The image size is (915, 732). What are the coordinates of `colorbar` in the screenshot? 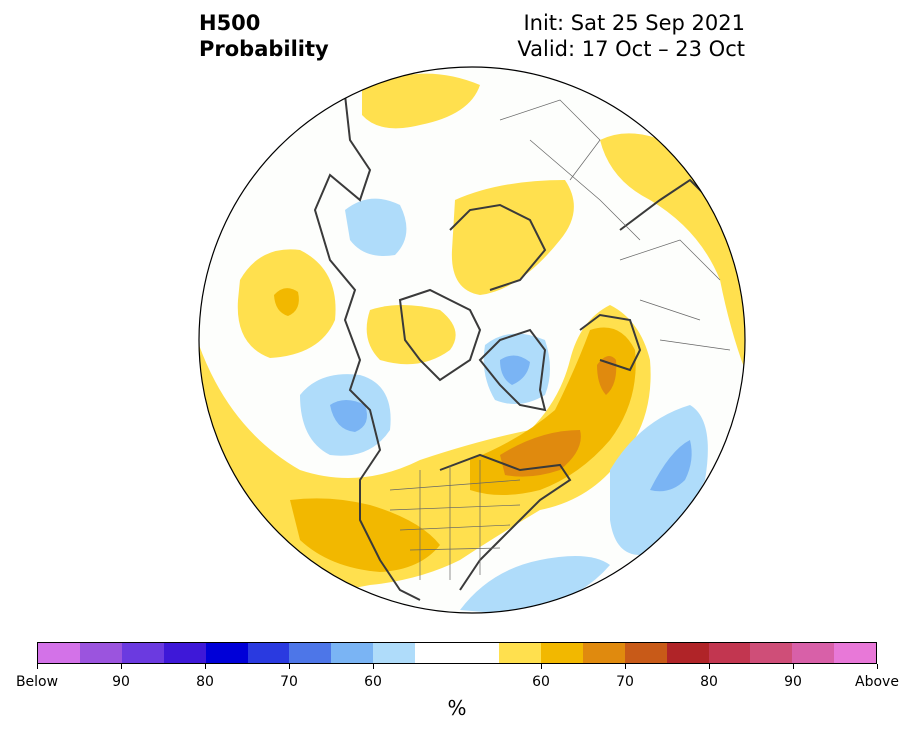 It's located at (457, 653).